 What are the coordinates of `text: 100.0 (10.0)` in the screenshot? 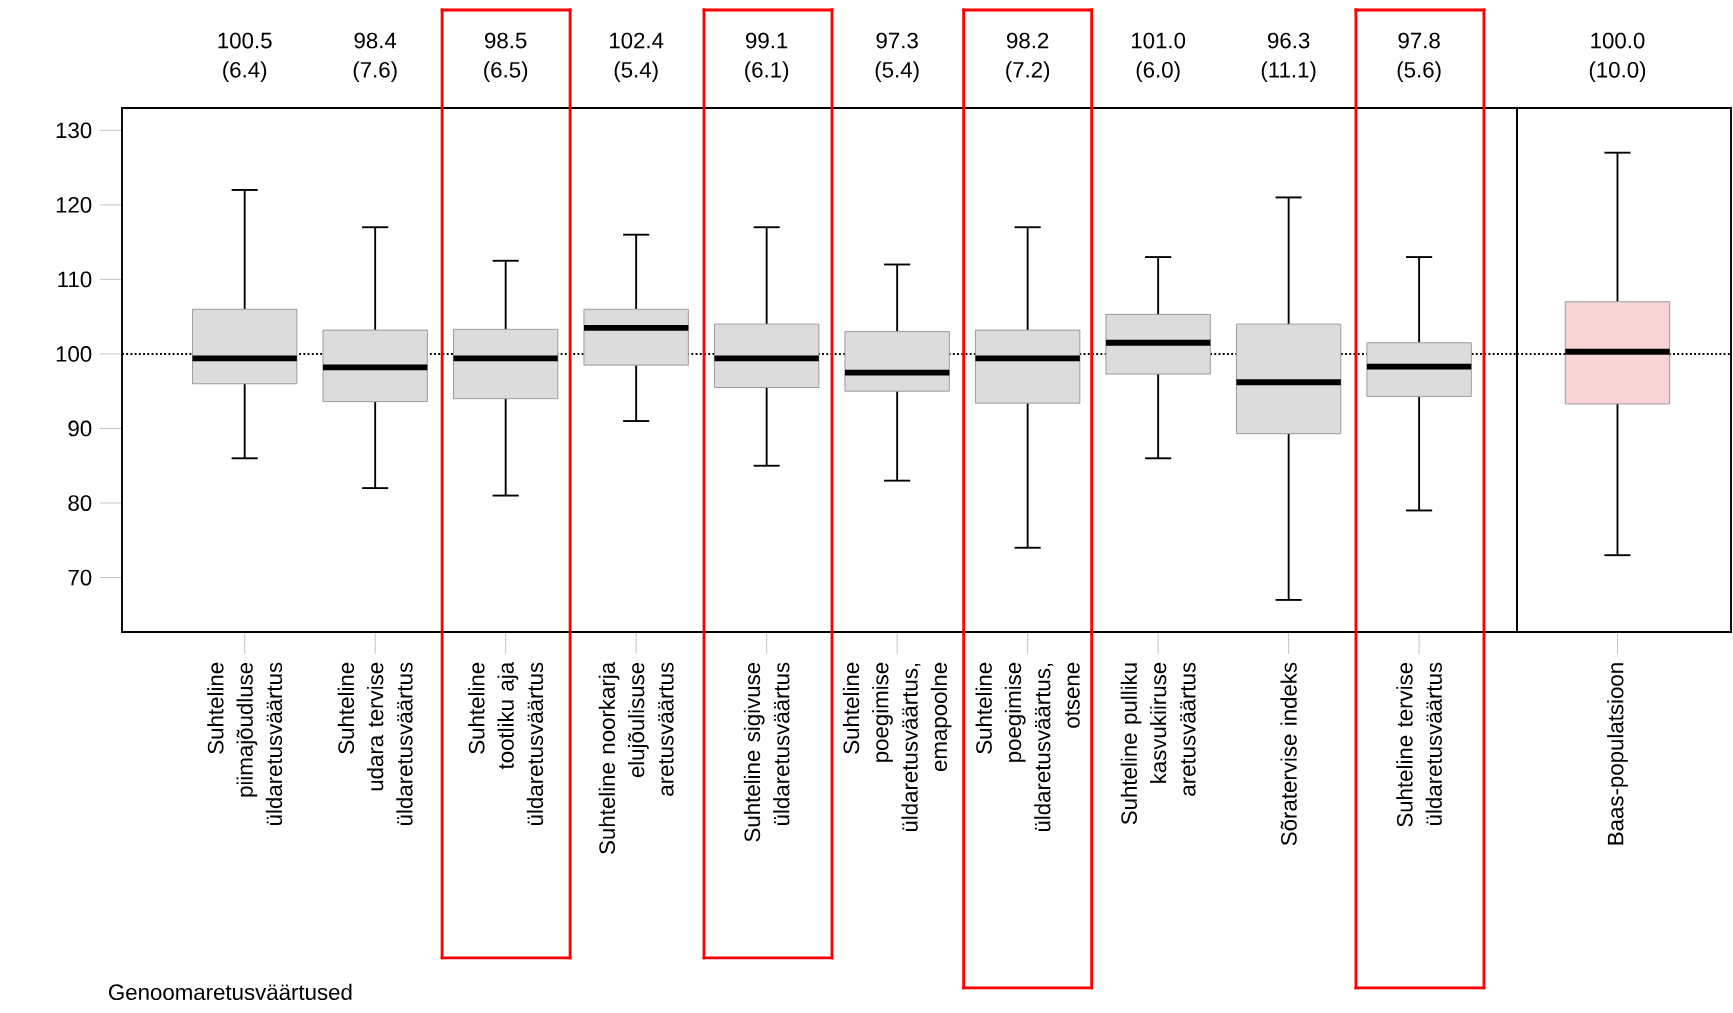 It's located at (1617, 57).